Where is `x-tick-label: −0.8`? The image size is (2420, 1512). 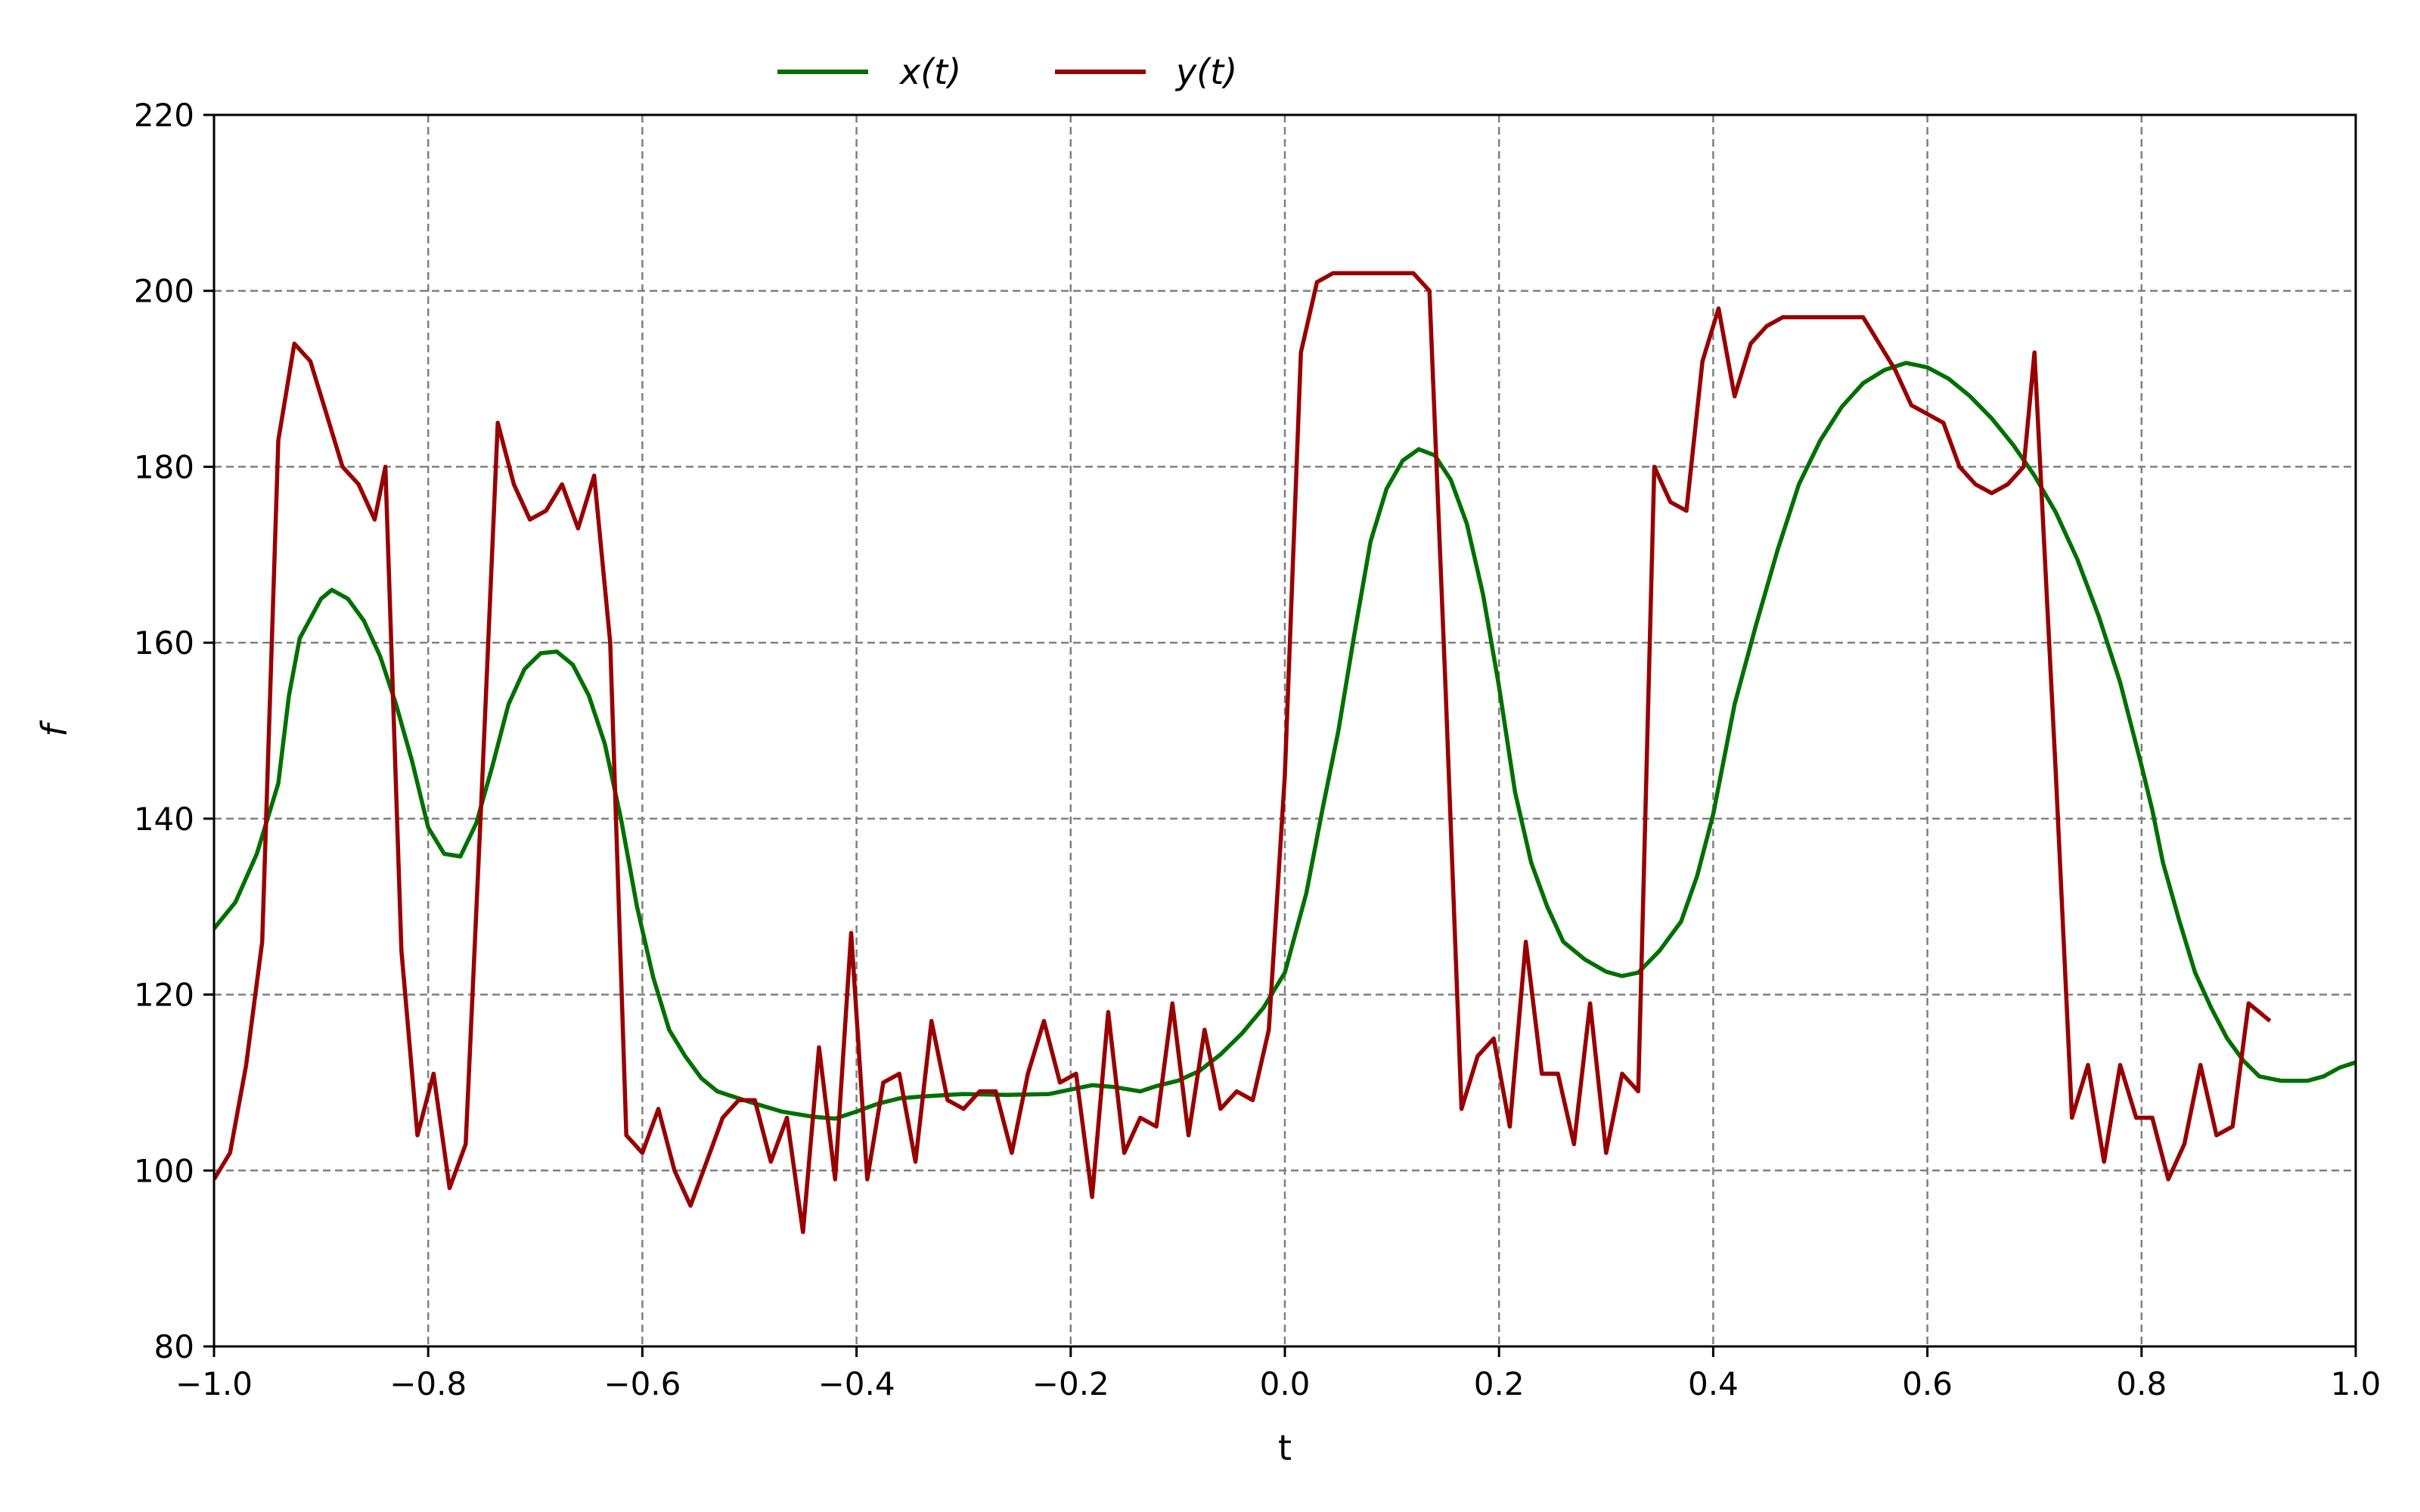
x-tick-label: −0.8 is located at coordinates (428, 1383).